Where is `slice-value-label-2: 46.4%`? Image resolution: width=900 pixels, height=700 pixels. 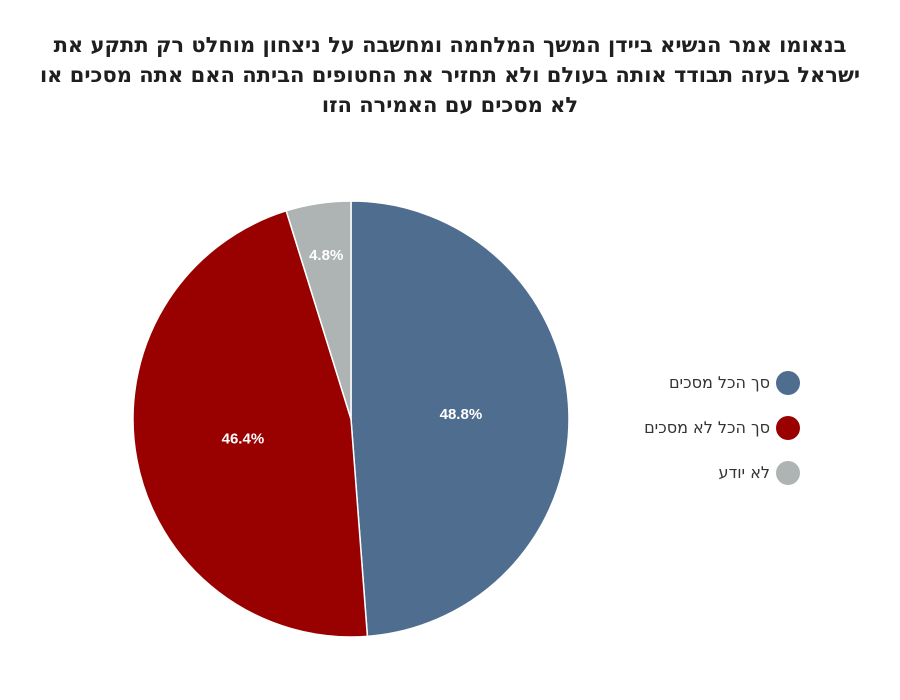 slice-value-label-2: 46.4% is located at coordinates (243, 439).